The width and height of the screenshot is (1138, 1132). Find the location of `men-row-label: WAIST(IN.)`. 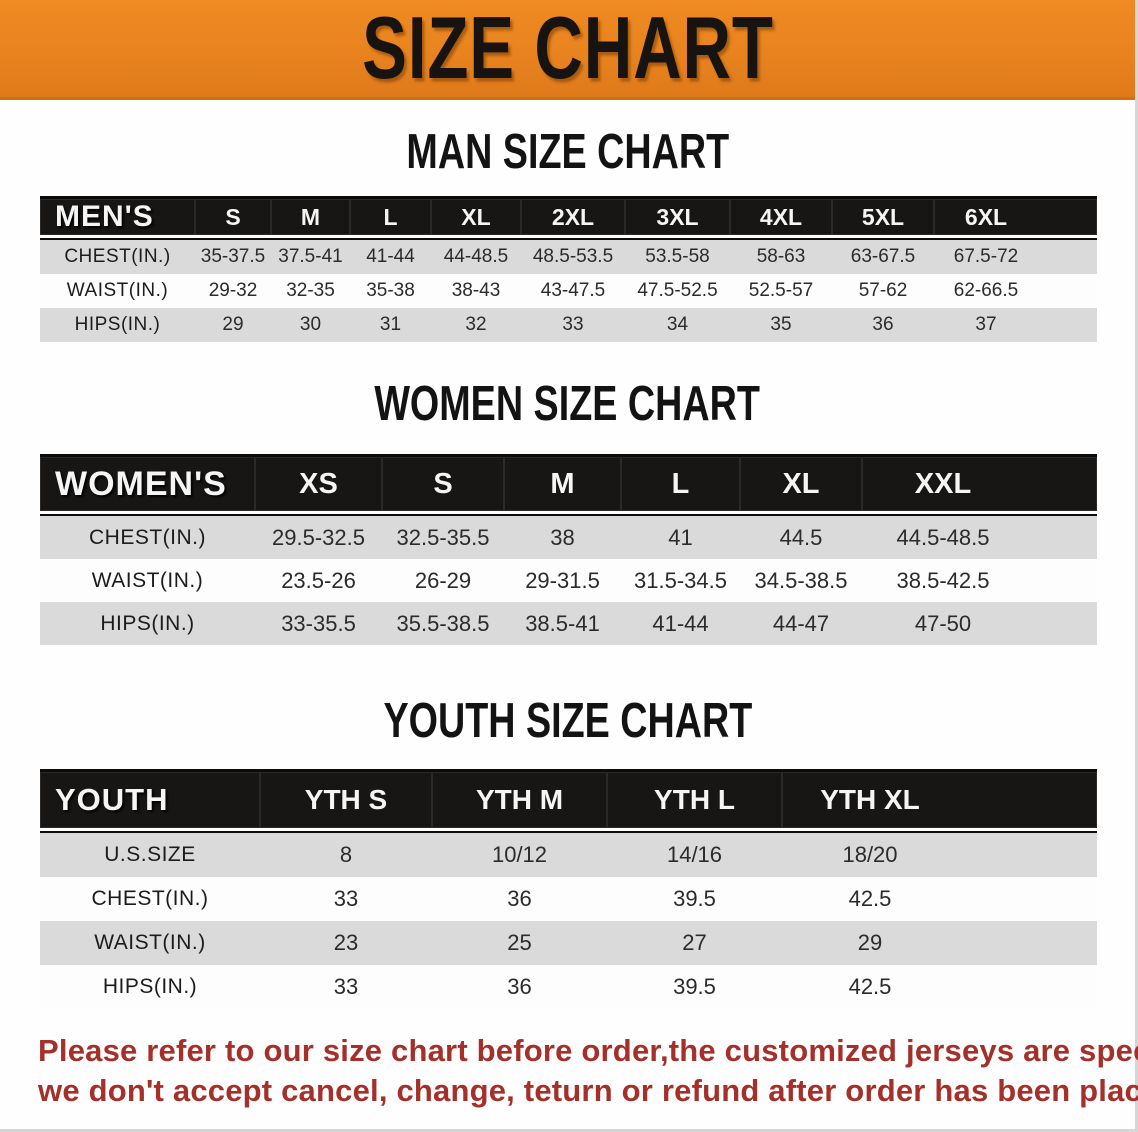

men-row-label: WAIST(IN.) is located at coordinates (117, 291).